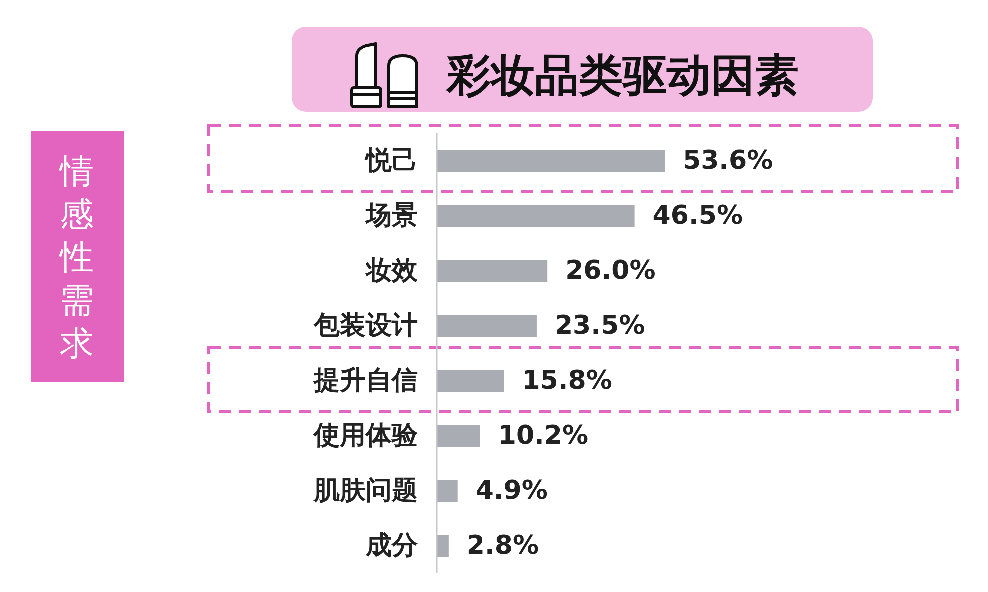 Image resolution: width=988 pixels, height=592 pixels. What do you see at coordinates (697, 216) in the screenshot?
I see `data-label: 46.5%` at bounding box center [697, 216].